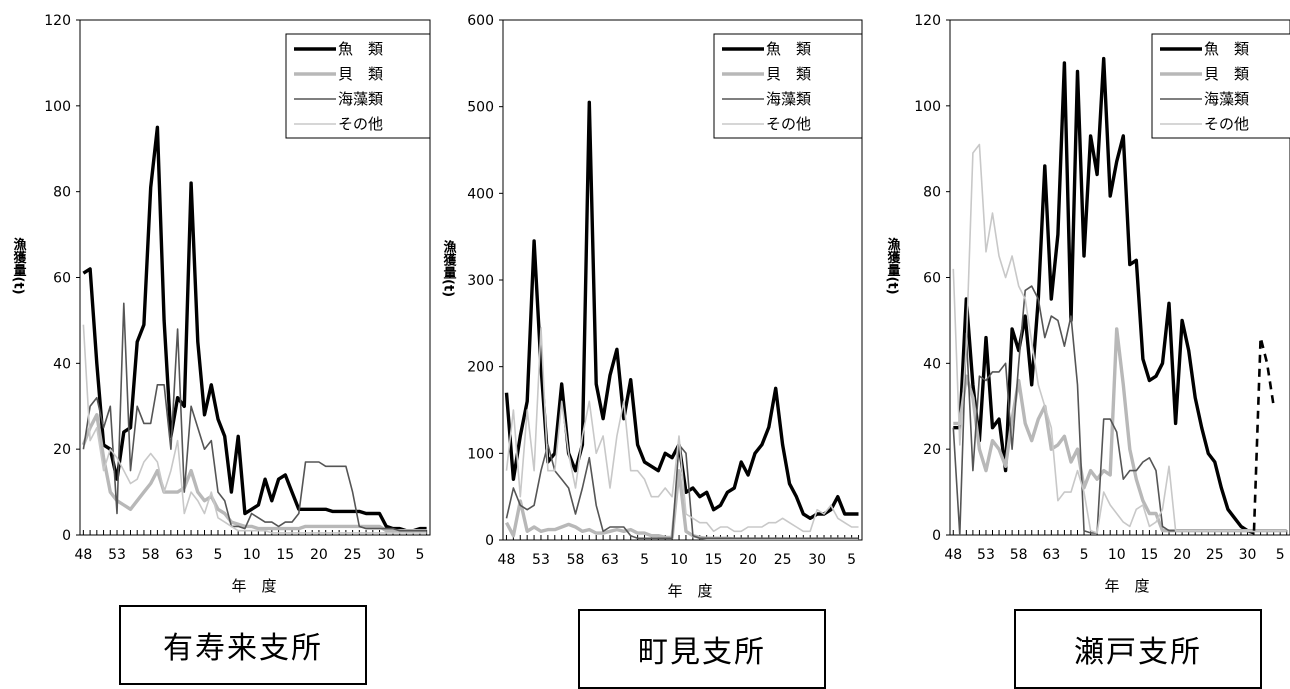 Image resolution: width=1290 pixels, height=689 pixels. Describe the element at coordinates (480, 21) in the screenshot. I see `y-tick-label-1-6: 600` at that location.